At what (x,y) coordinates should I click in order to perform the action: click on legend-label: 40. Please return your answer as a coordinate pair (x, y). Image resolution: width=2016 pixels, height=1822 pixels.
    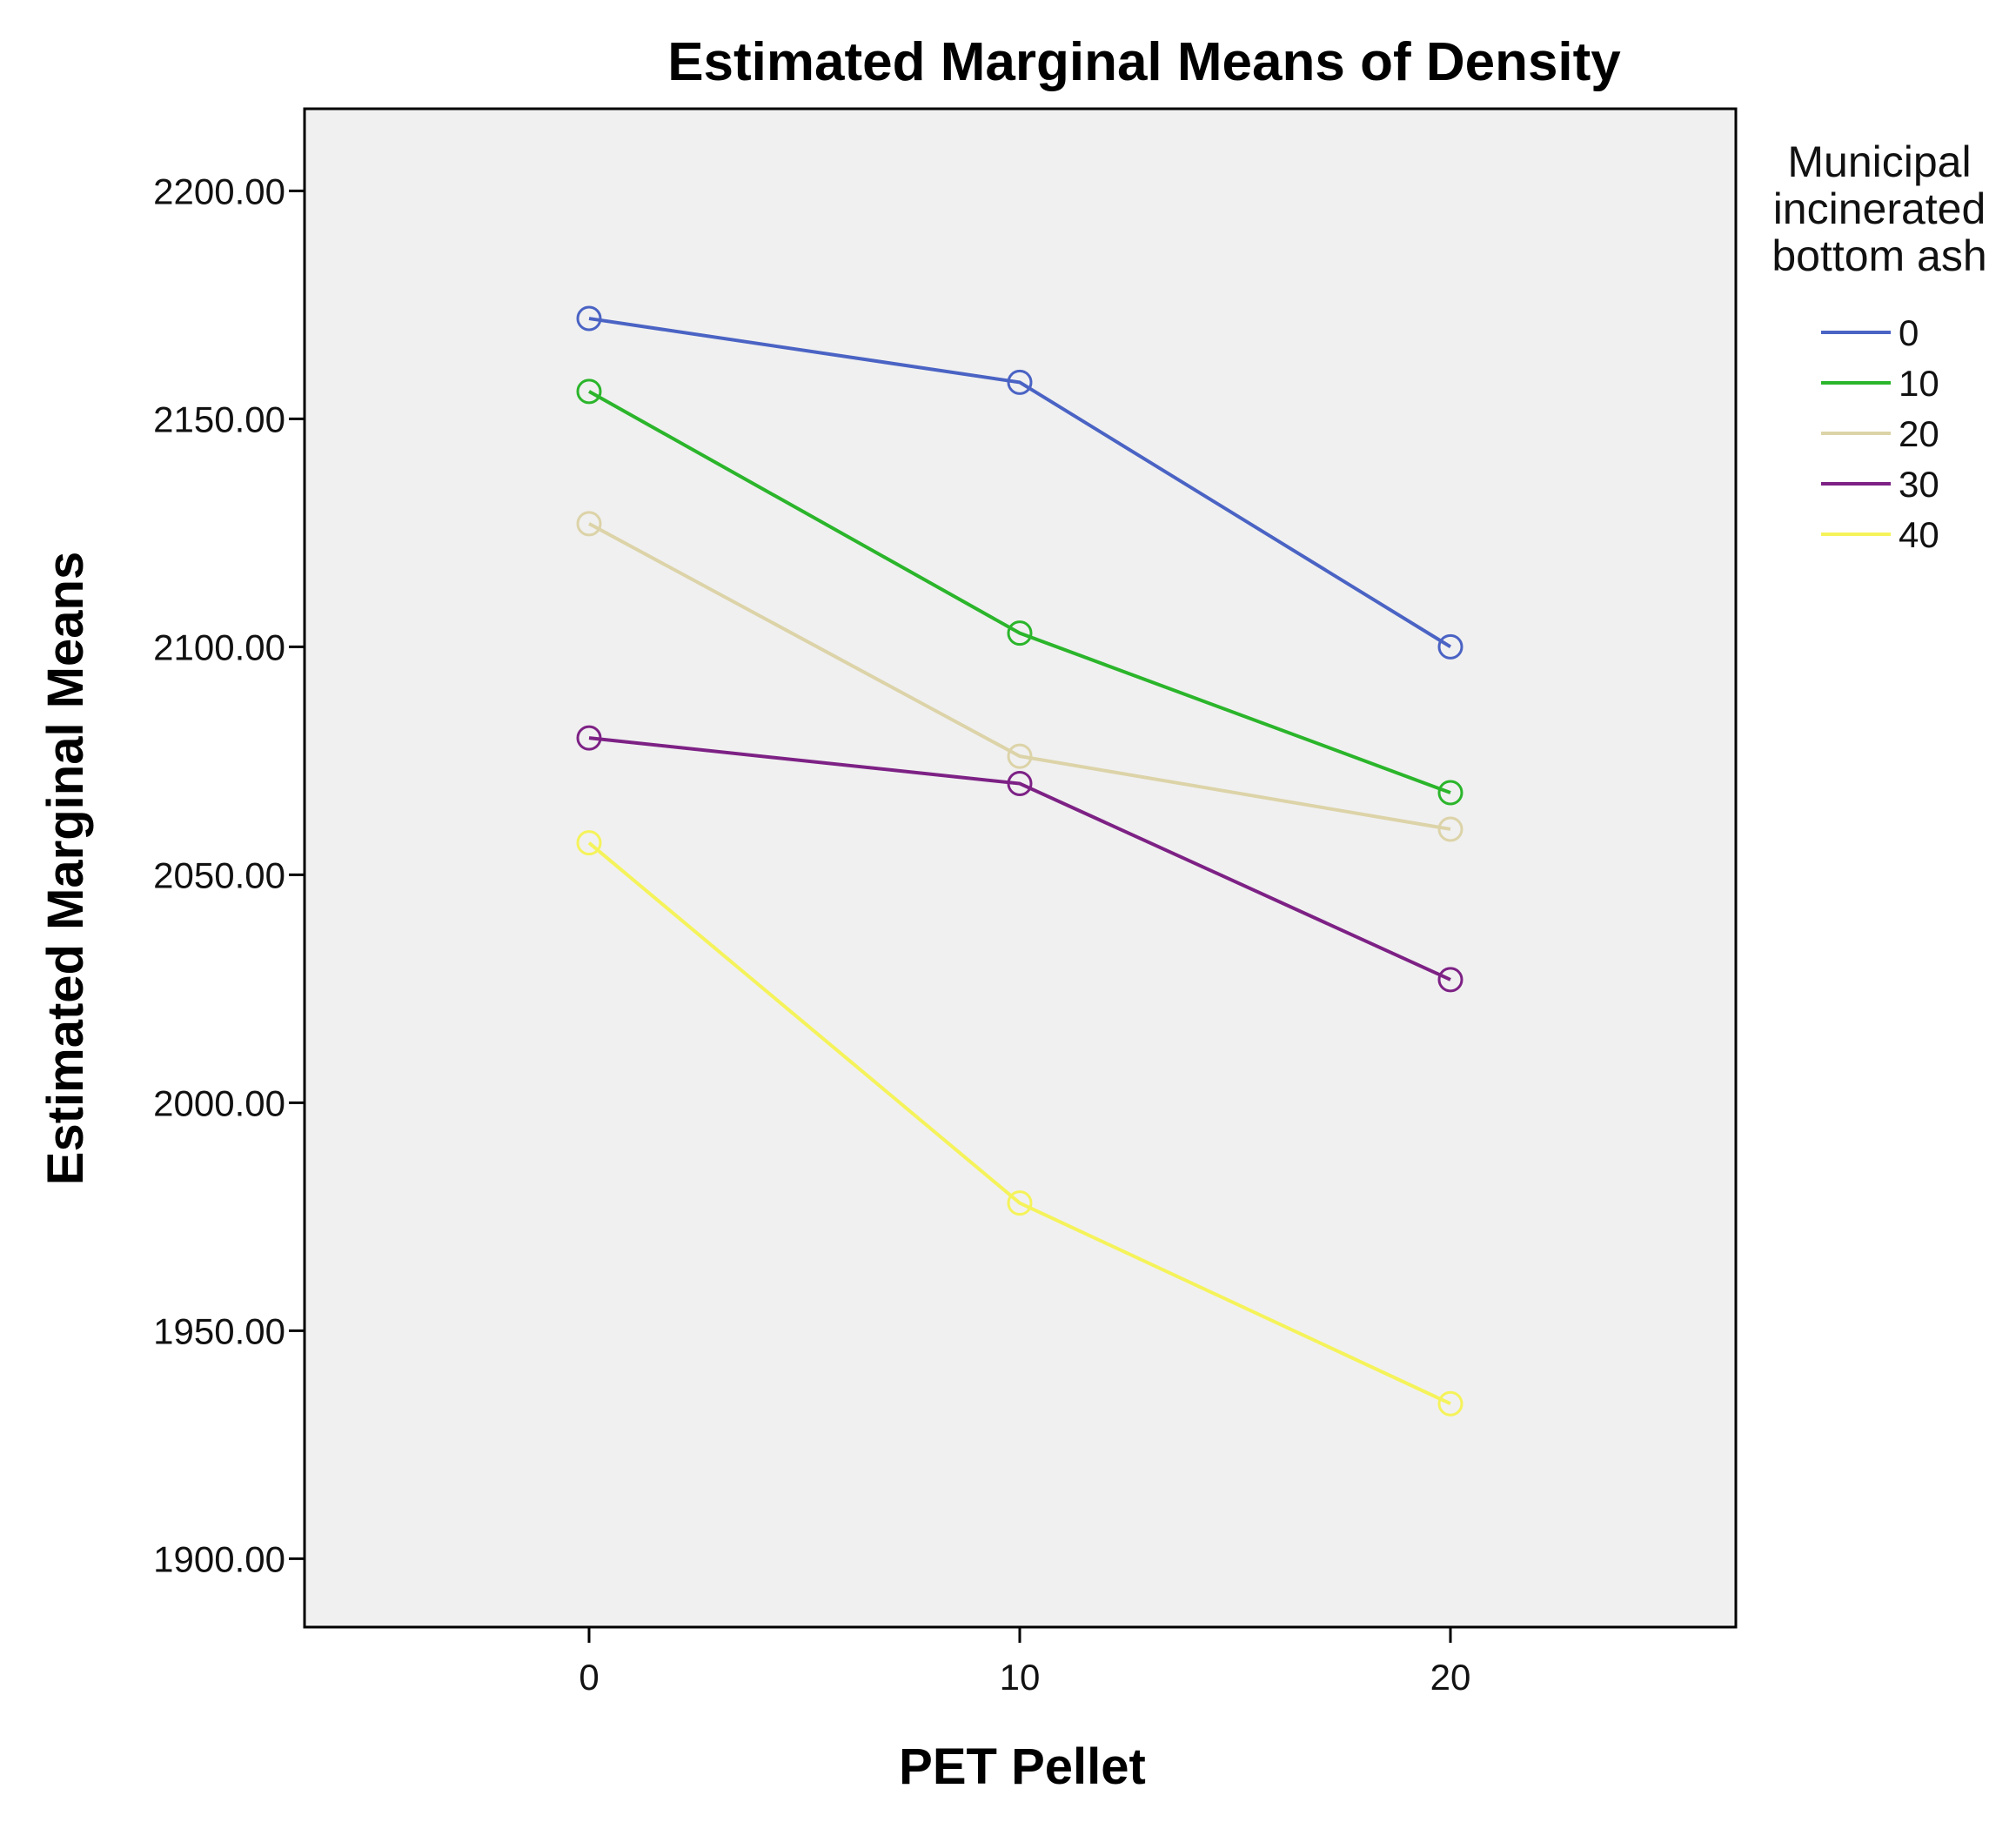
    Looking at the image, I should click on (1919, 534).